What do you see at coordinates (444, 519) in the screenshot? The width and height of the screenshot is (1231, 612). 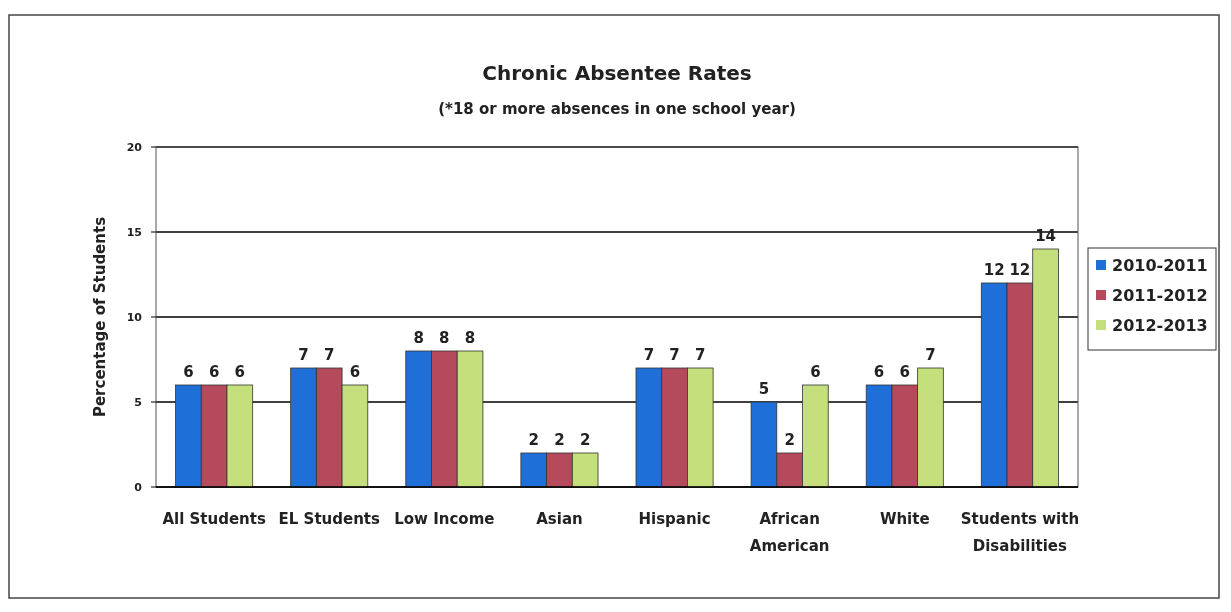 I see `x-tick-label: Low Income` at bounding box center [444, 519].